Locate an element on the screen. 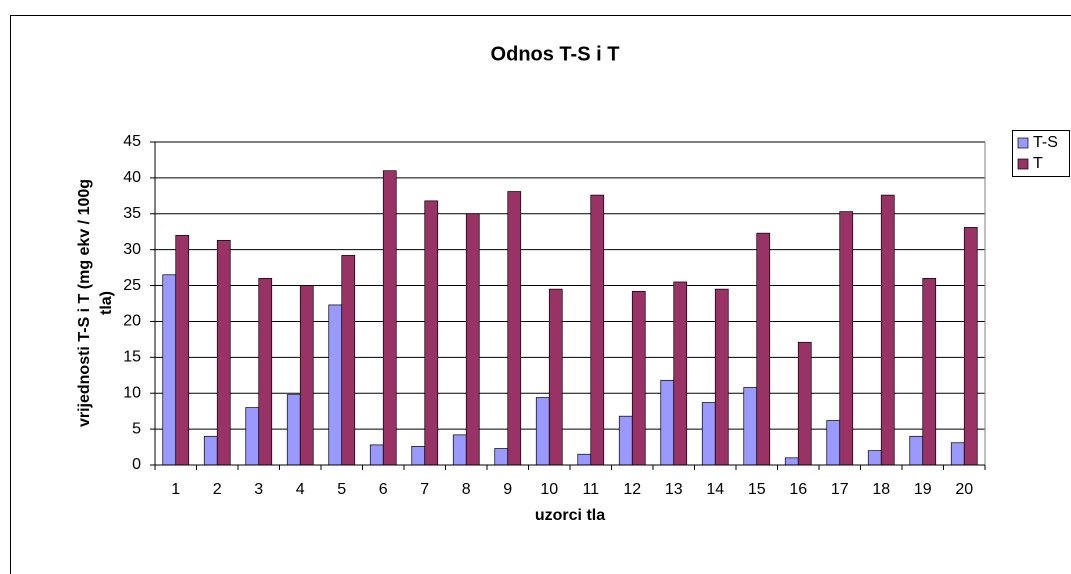 This screenshot has height=574, width=1071. x-axis-title: uzorci tla is located at coordinates (570, 515).